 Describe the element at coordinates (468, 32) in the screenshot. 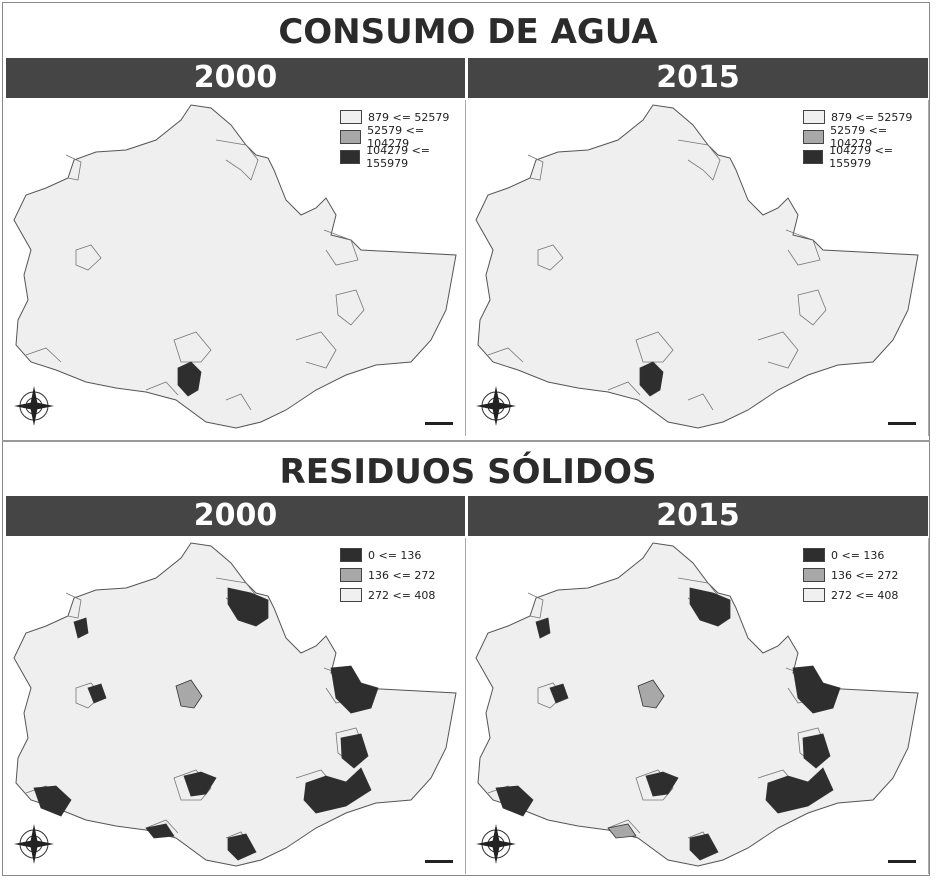

I see `section-title-water: CONSUMO DE AGUA` at that location.